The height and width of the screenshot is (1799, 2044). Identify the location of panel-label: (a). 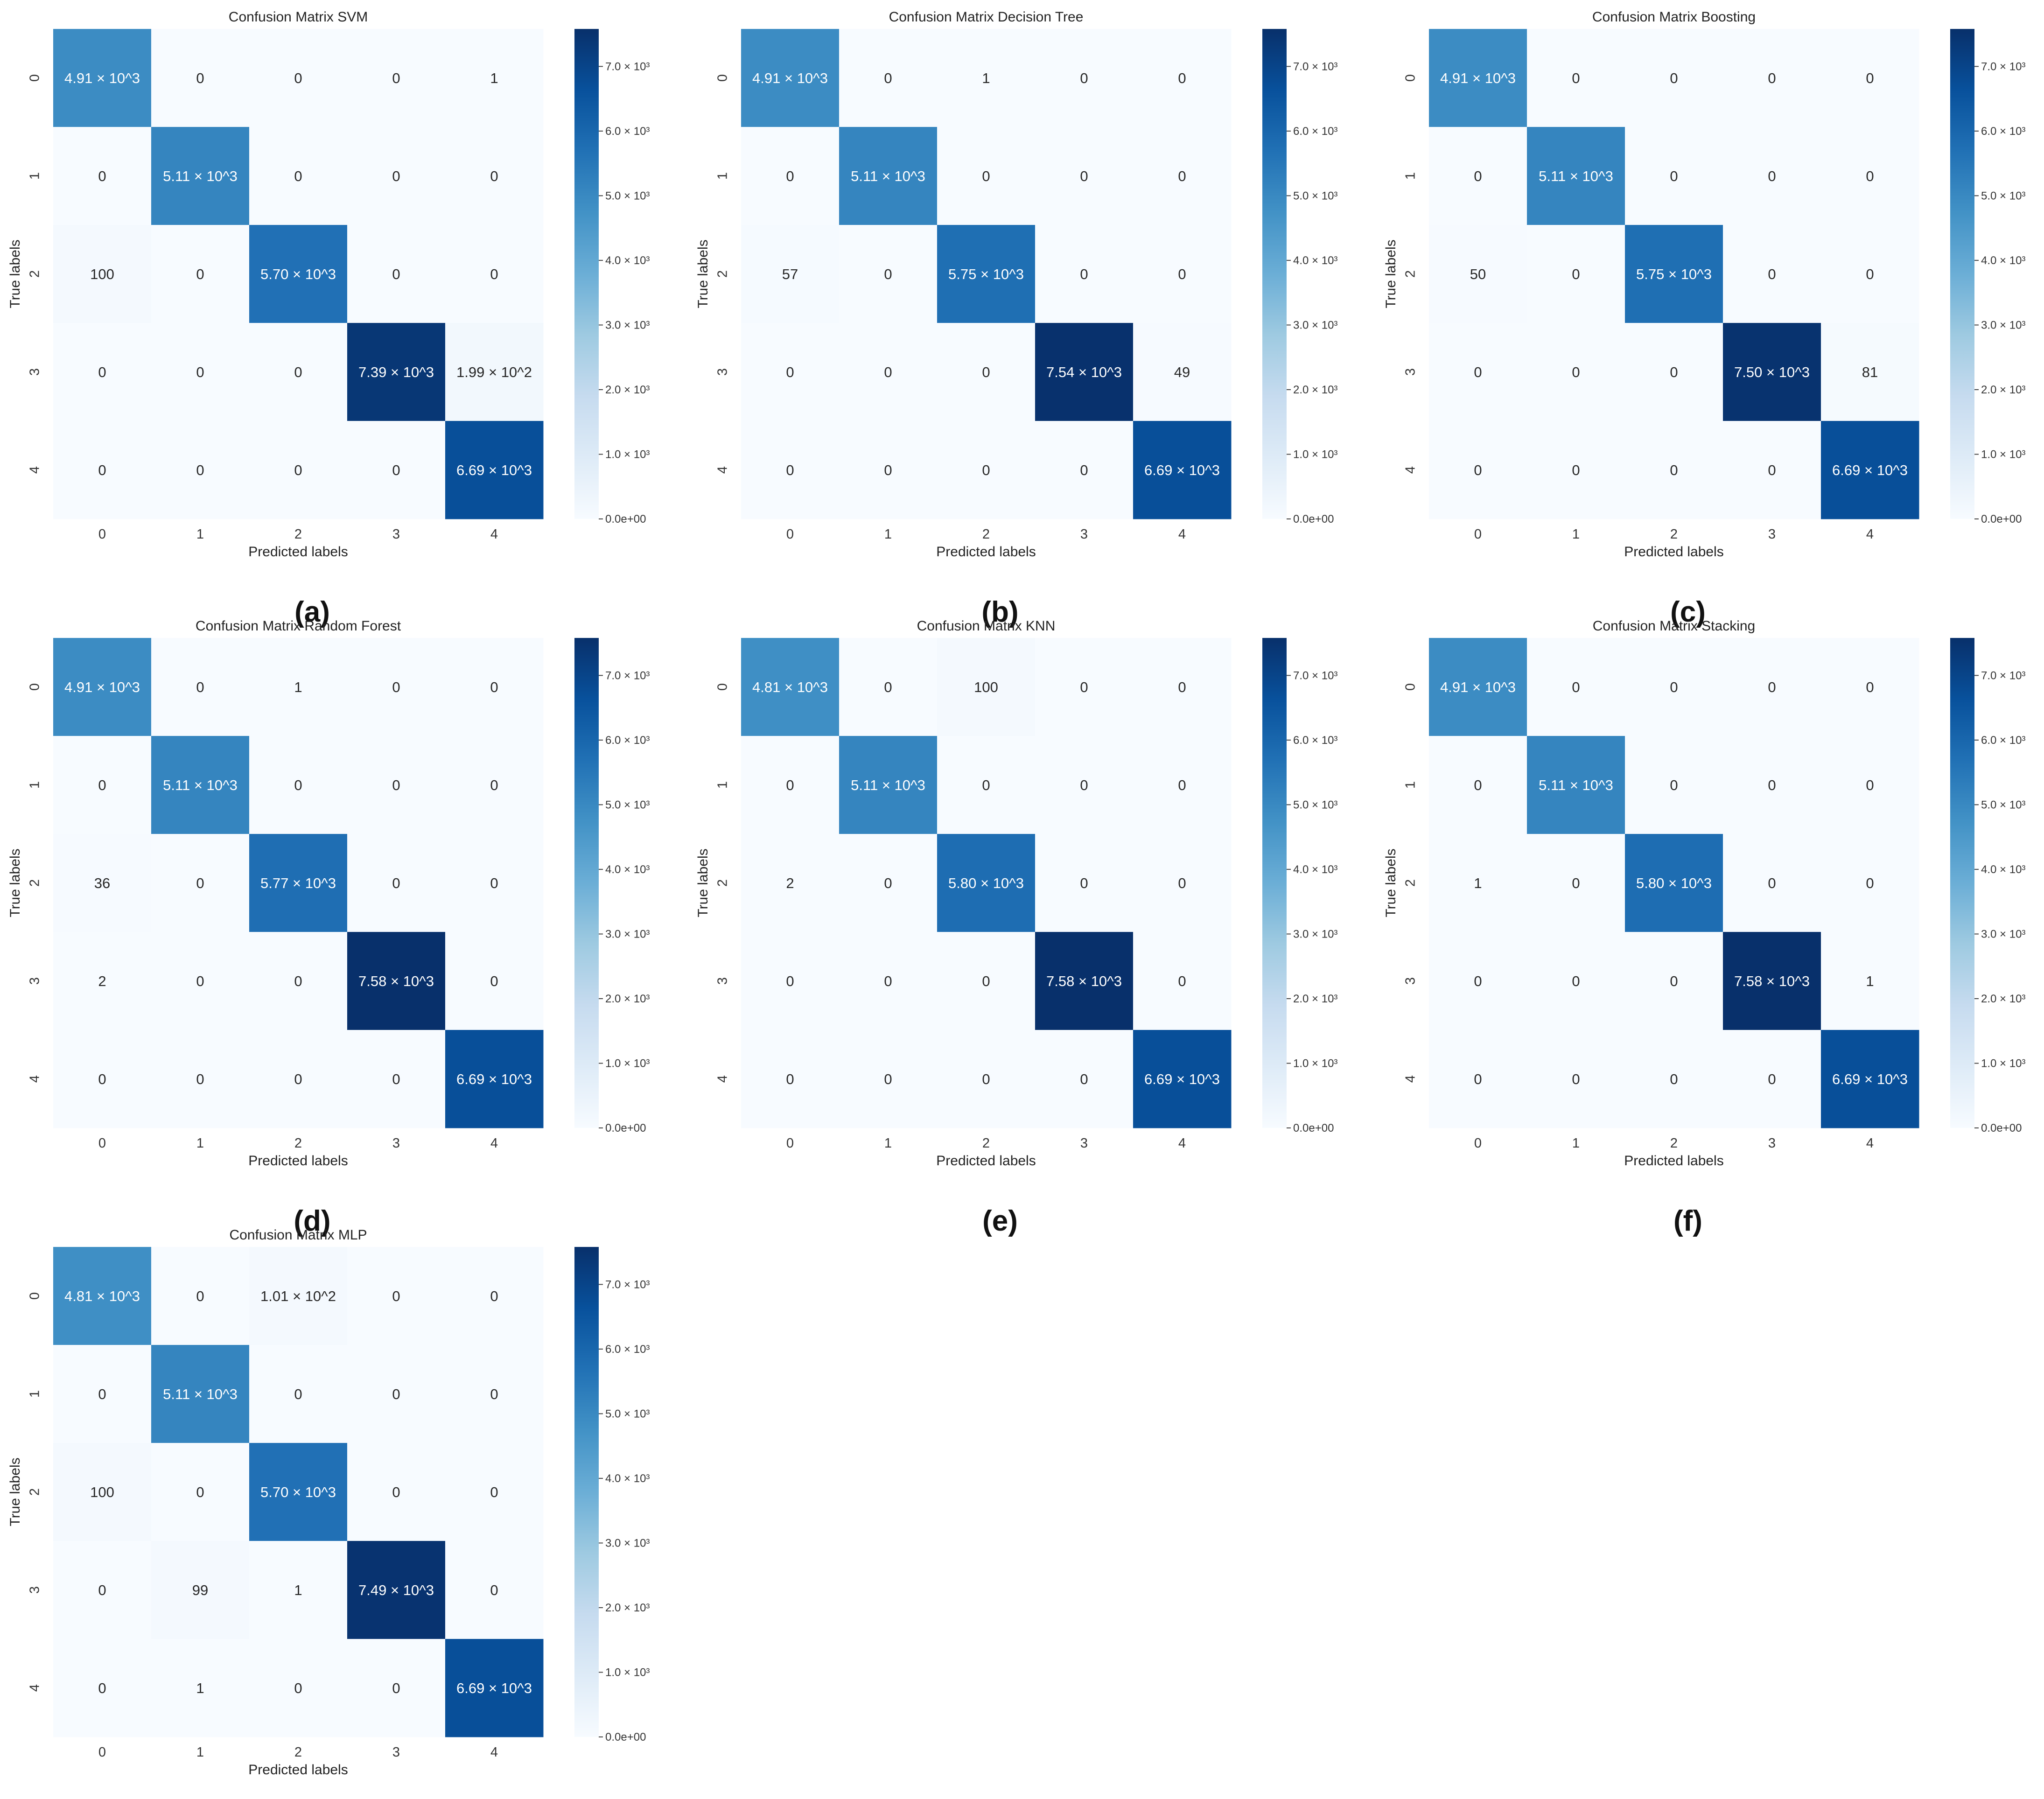
(312, 612).